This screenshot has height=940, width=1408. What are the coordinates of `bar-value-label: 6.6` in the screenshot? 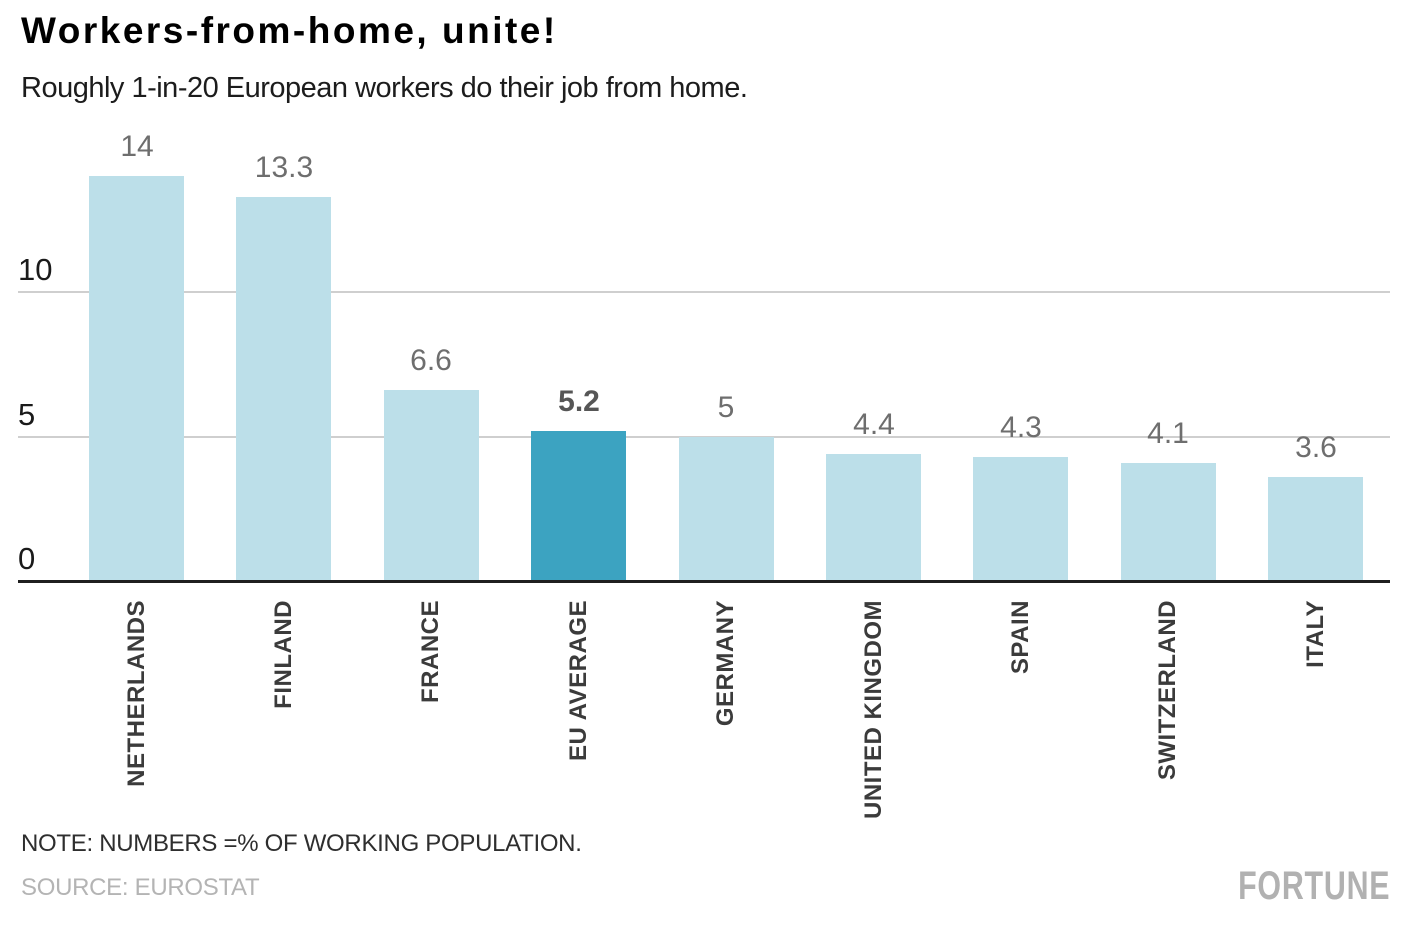 It's located at (431, 360).